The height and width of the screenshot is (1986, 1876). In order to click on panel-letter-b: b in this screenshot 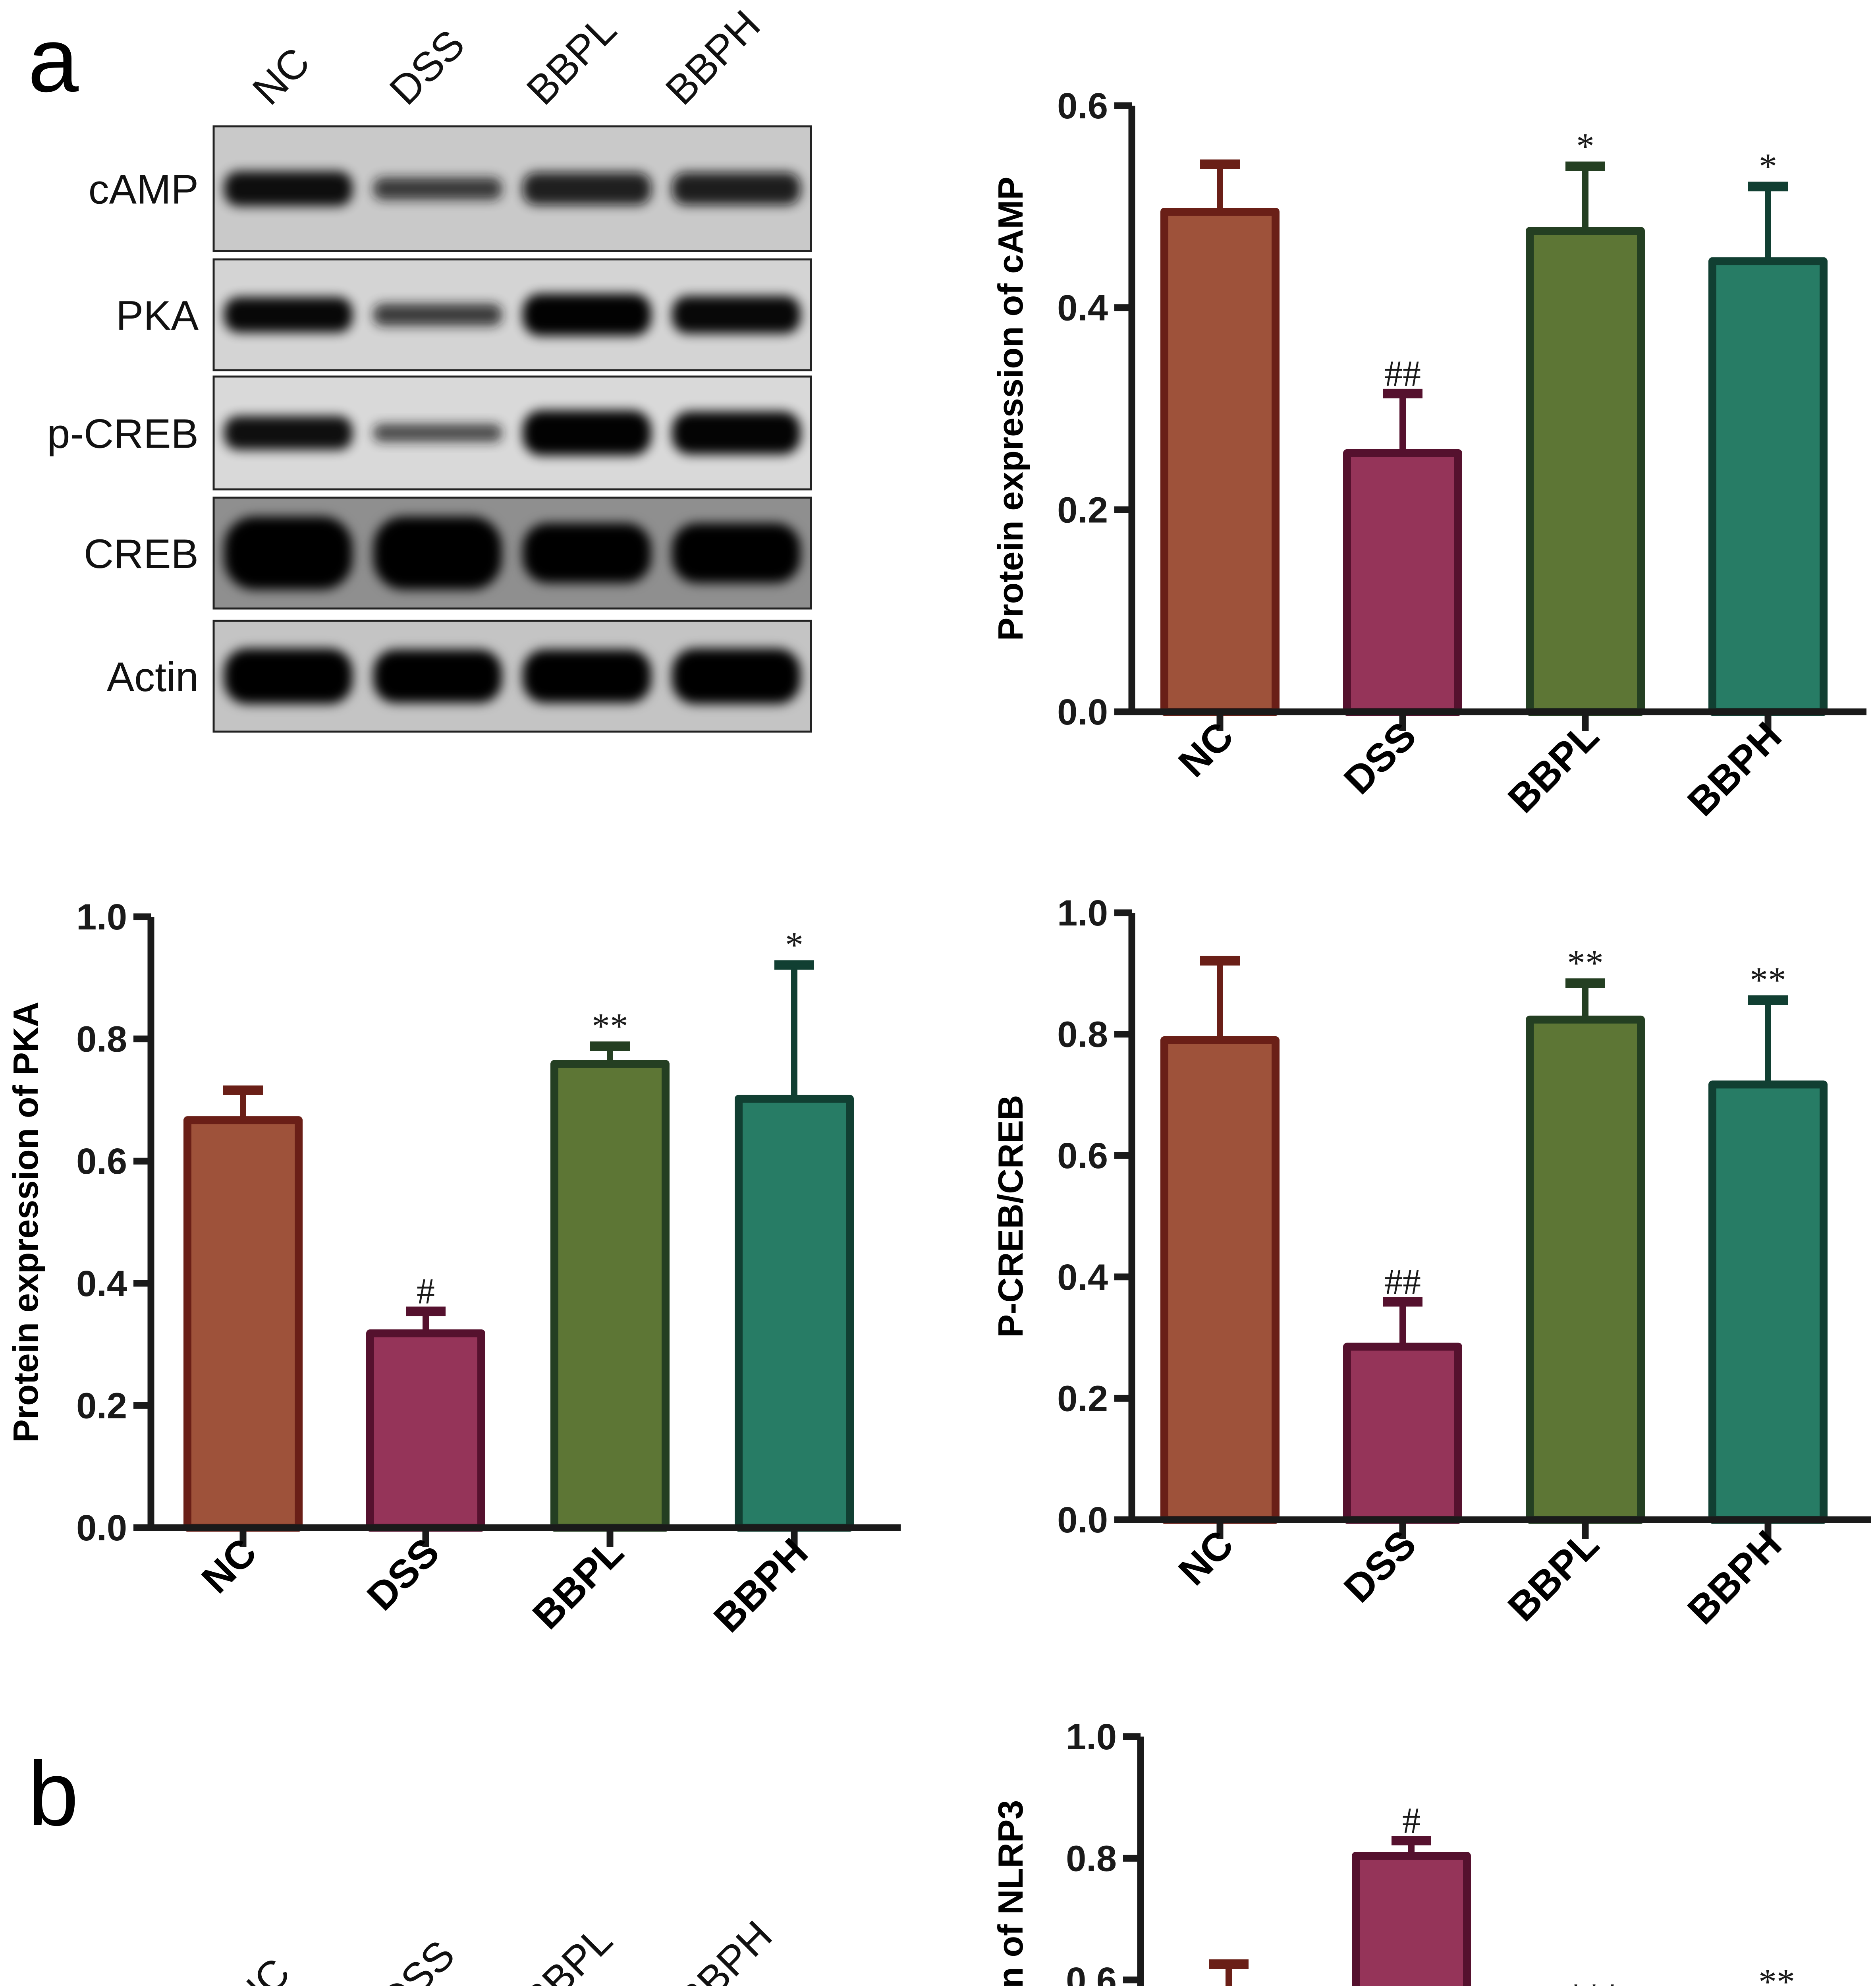, I will do `click(53, 1794)`.